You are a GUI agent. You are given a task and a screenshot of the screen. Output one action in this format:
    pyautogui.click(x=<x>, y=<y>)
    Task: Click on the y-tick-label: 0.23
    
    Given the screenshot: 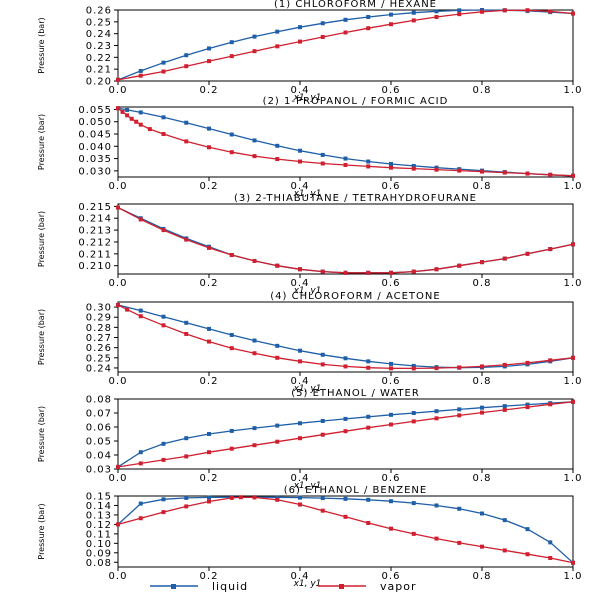 What is the action you would take?
    pyautogui.click(x=99, y=46)
    